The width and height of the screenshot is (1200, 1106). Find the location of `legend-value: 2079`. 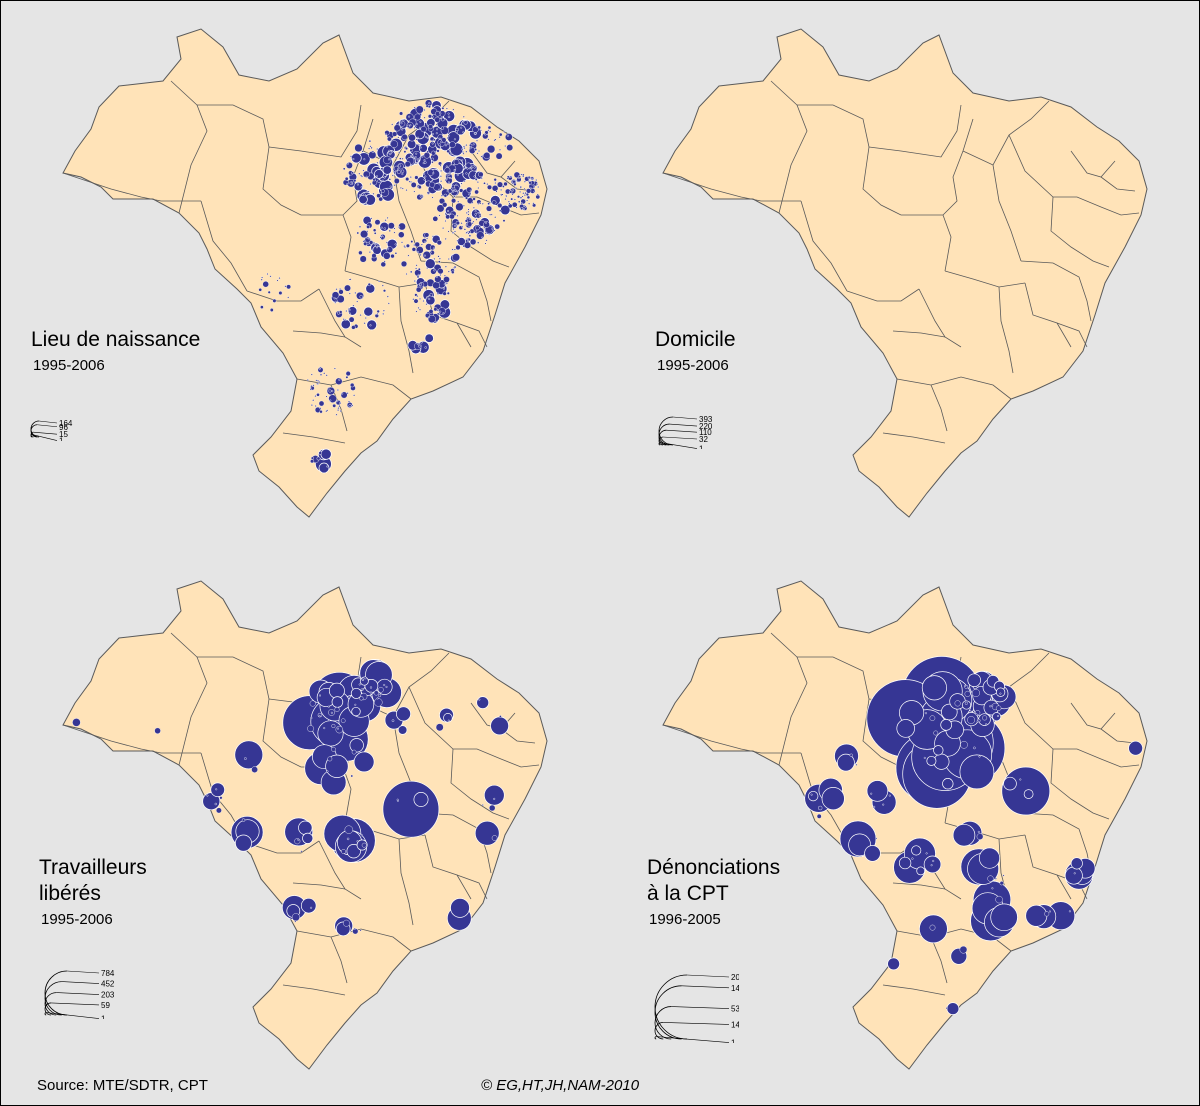

legend-value: 2079 is located at coordinates (735, 977).